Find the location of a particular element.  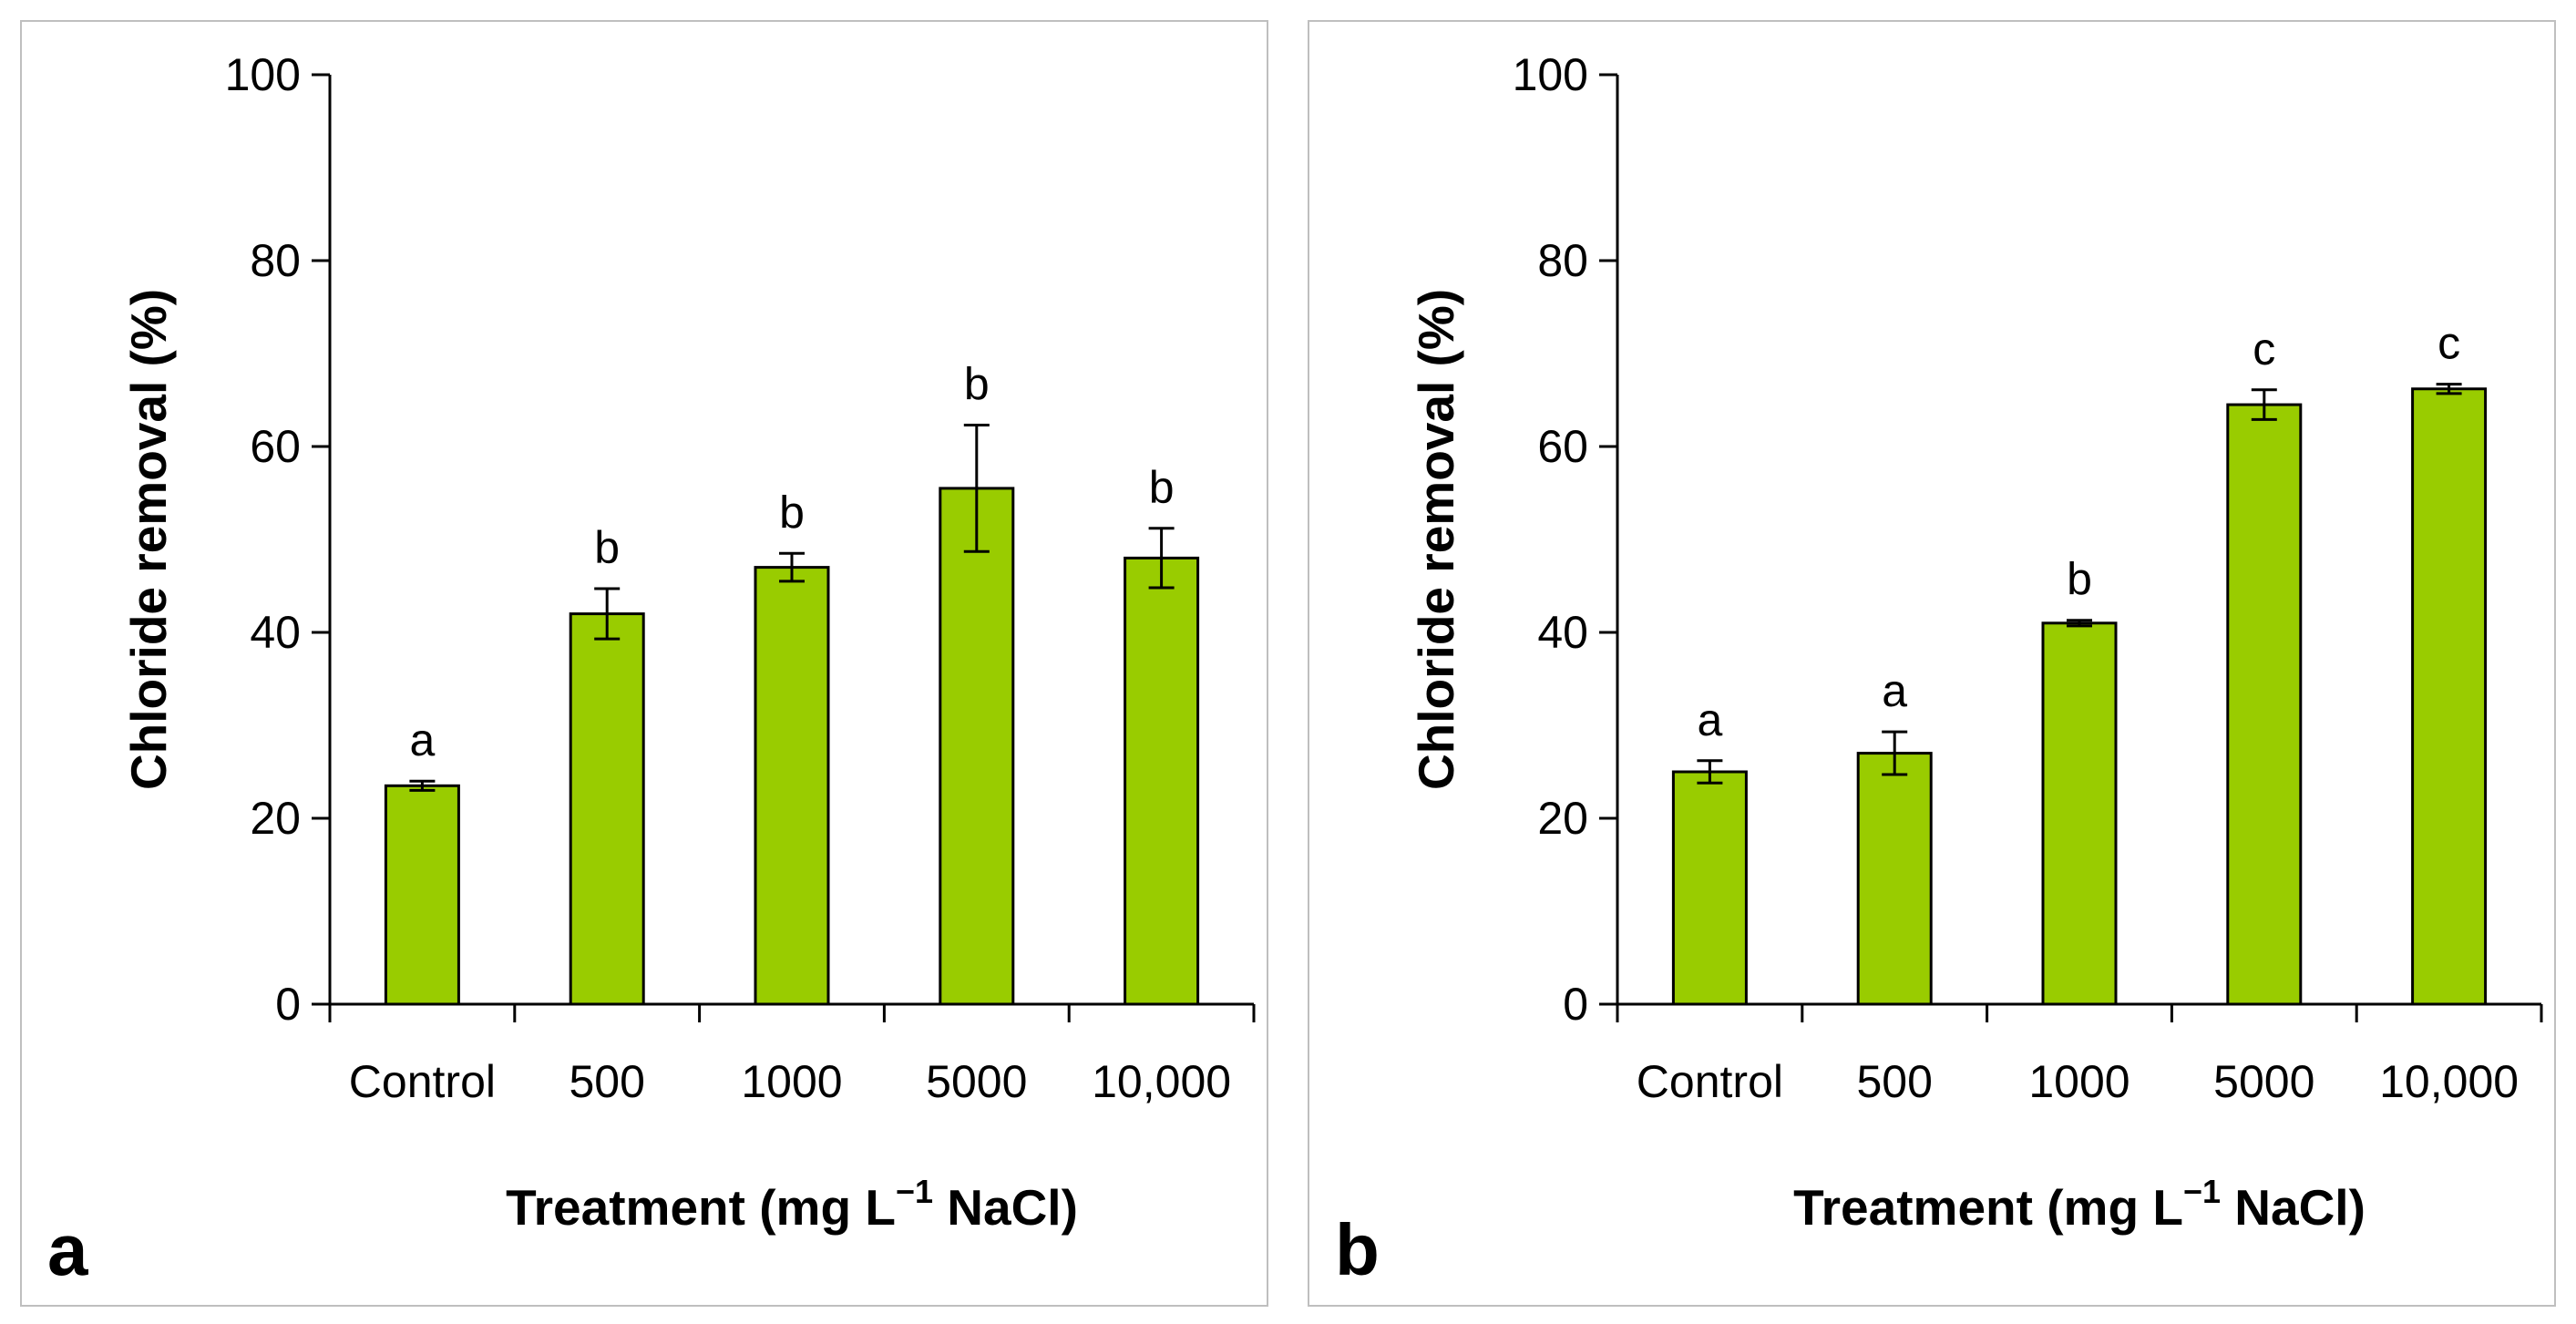

significance-label-2: b is located at coordinates (607, 547).